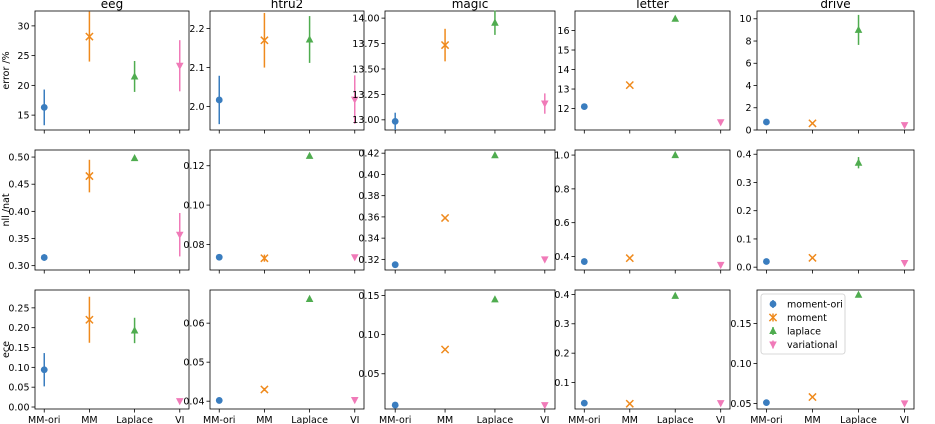  Describe the element at coordinates (563, 89) in the screenshot. I see `y-tick-label: 13` at that location.